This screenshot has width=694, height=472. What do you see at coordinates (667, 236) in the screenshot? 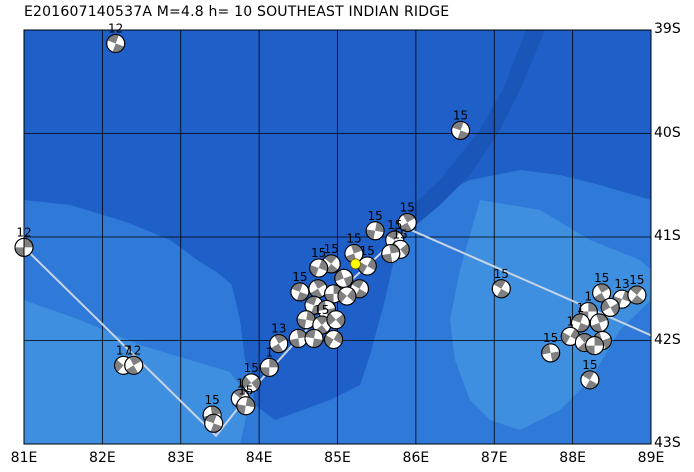
I see `latitude-label: 41S` at bounding box center [667, 236].